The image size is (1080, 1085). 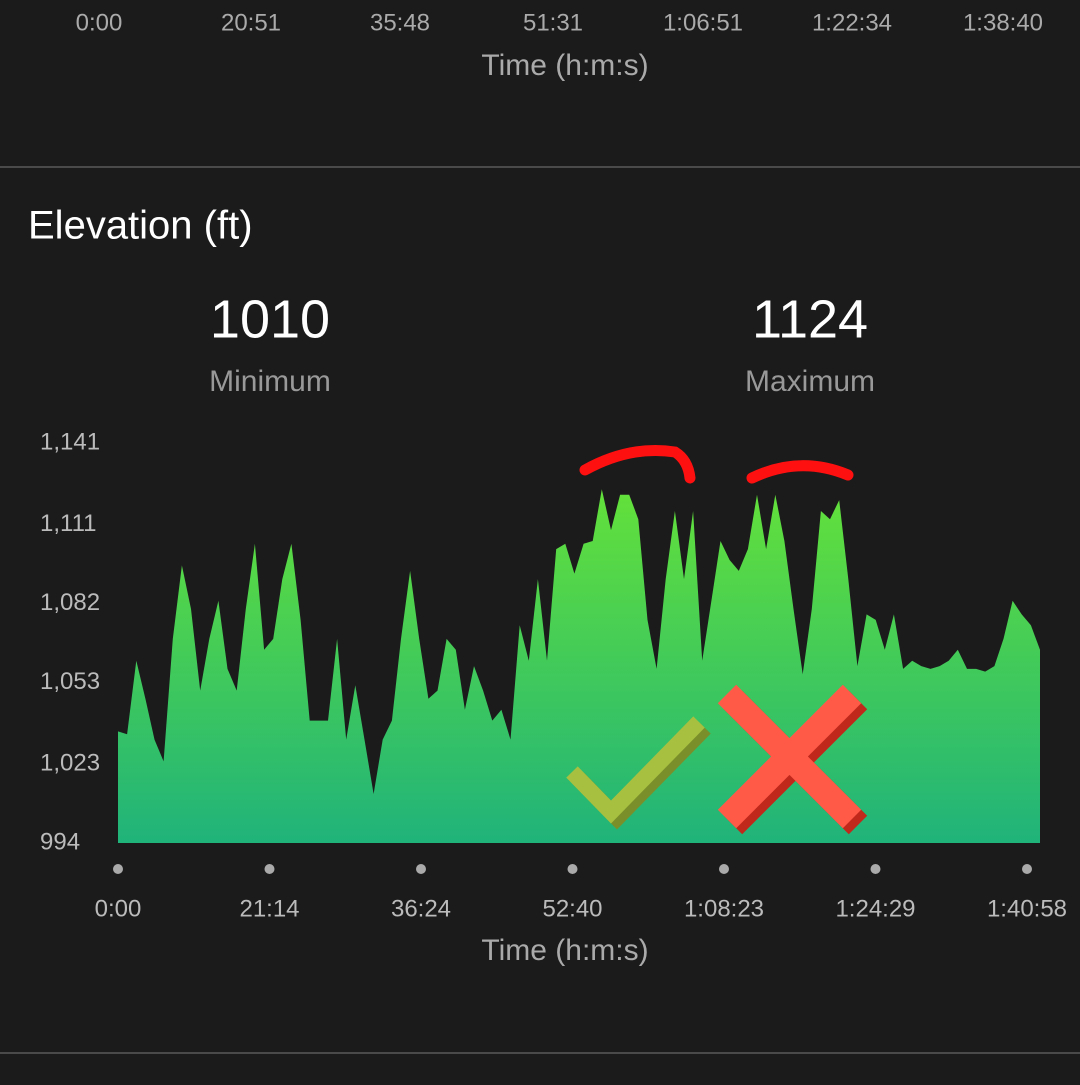 What do you see at coordinates (810, 381) in the screenshot?
I see `stat-label: Maximum` at bounding box center [810, 381].